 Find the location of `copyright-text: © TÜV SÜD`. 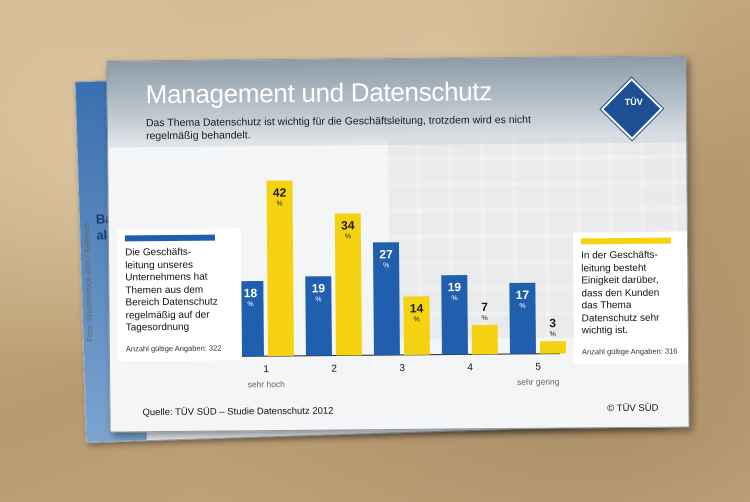

copyright-text: © TÜV SÜD is located at coordinates (633, 408).